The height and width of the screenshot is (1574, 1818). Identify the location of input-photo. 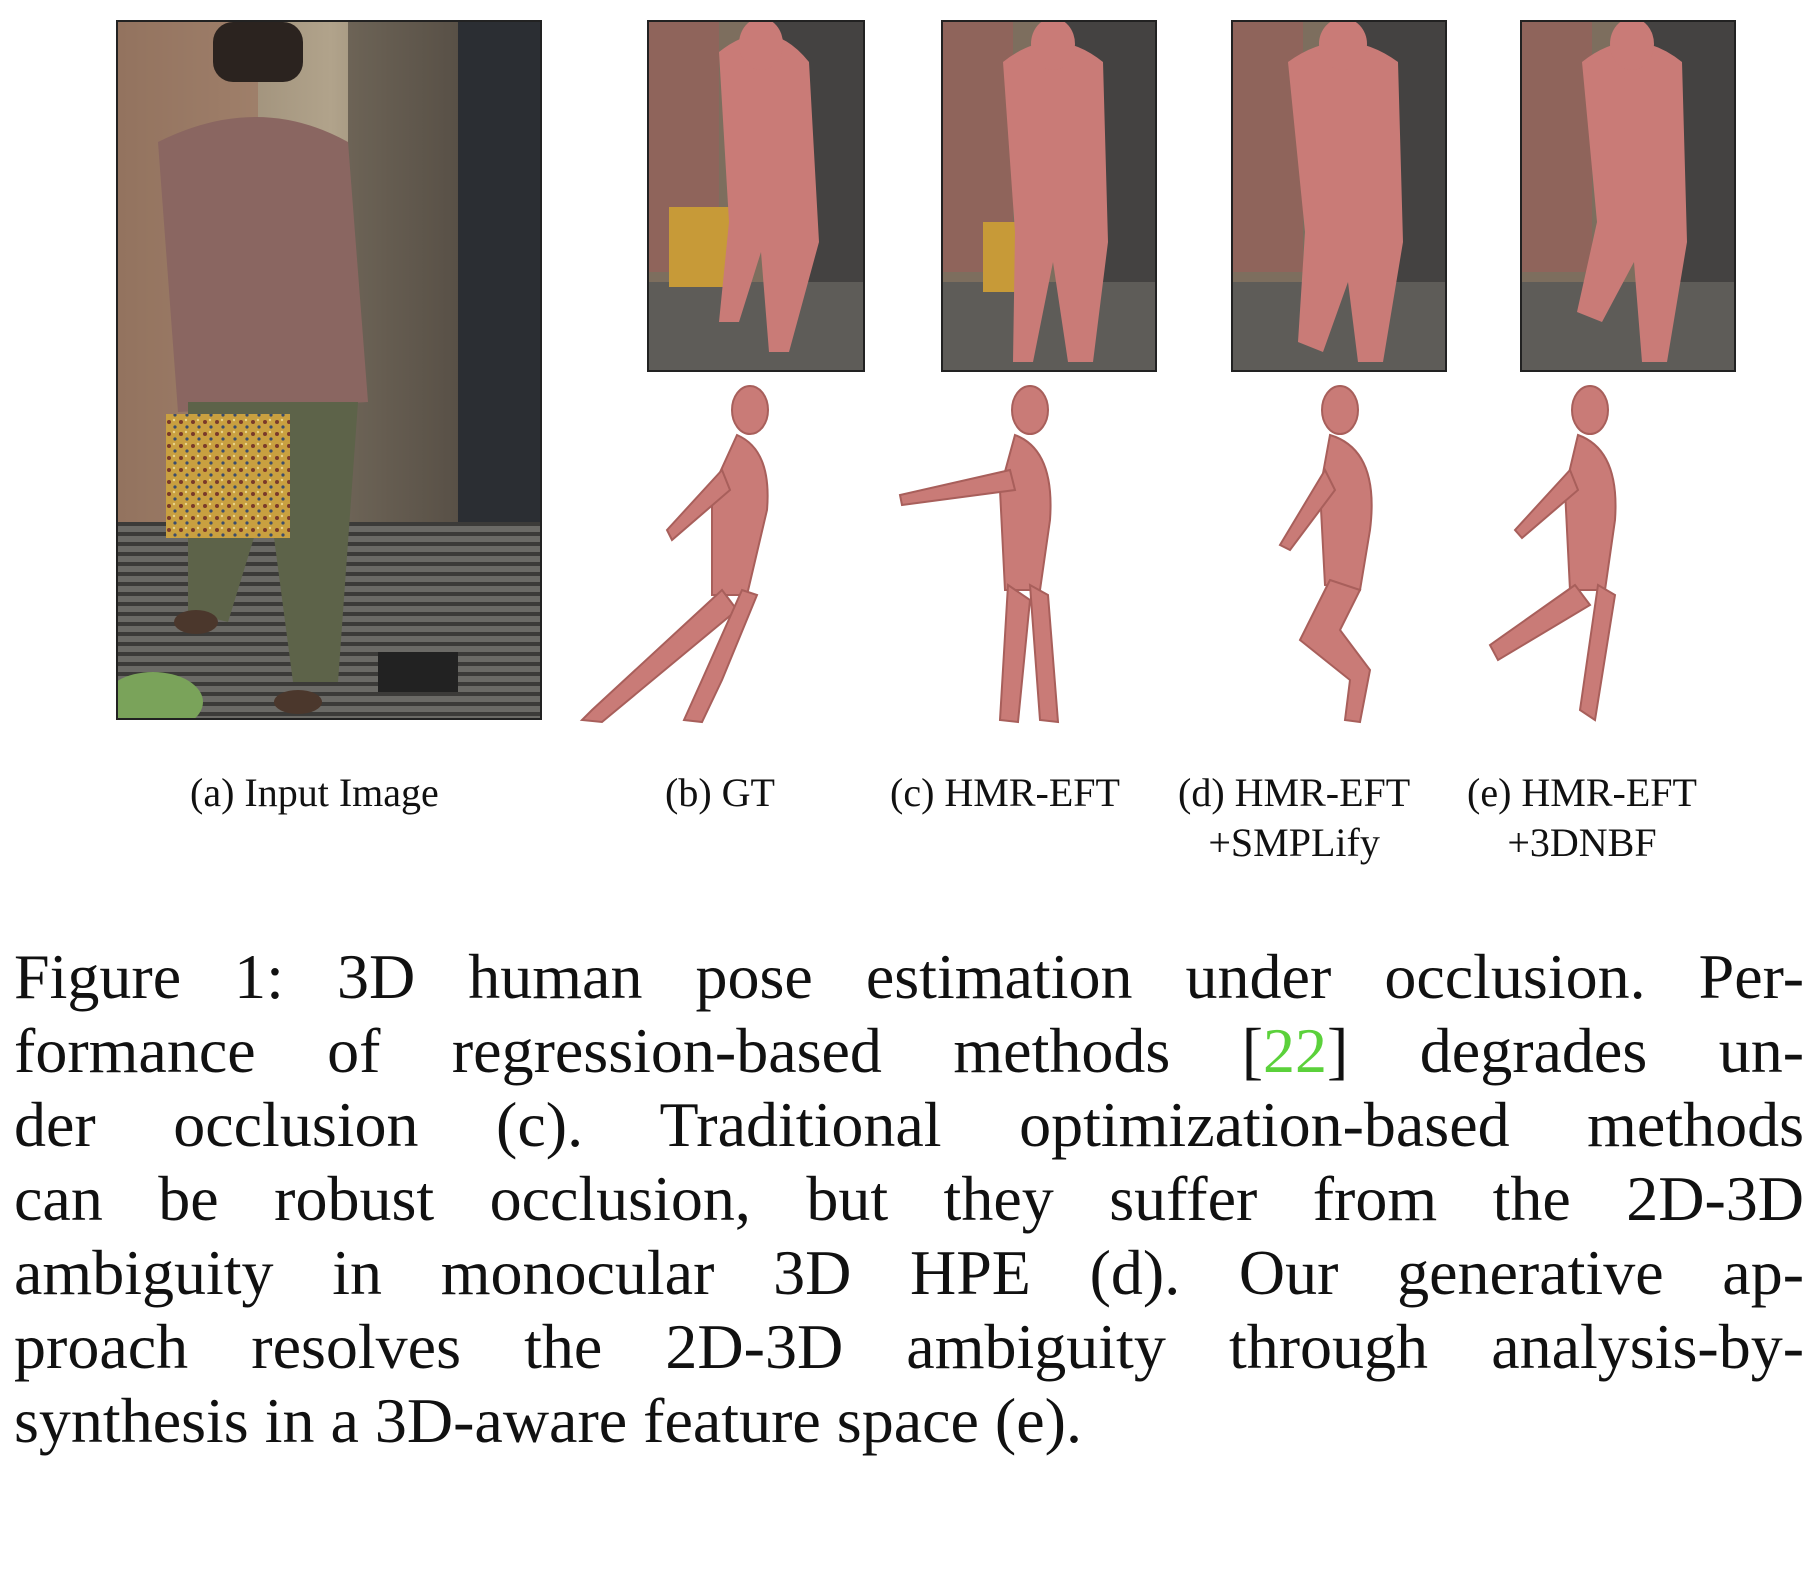
(329, 370).